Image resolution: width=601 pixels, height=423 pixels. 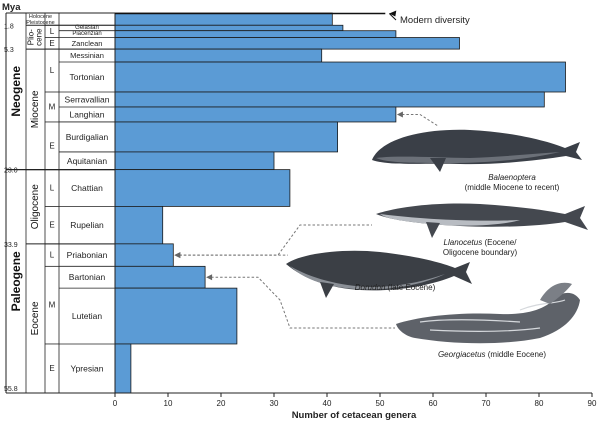 I want to click on whale-llanocetus-belly, so click(x=450, y=220).